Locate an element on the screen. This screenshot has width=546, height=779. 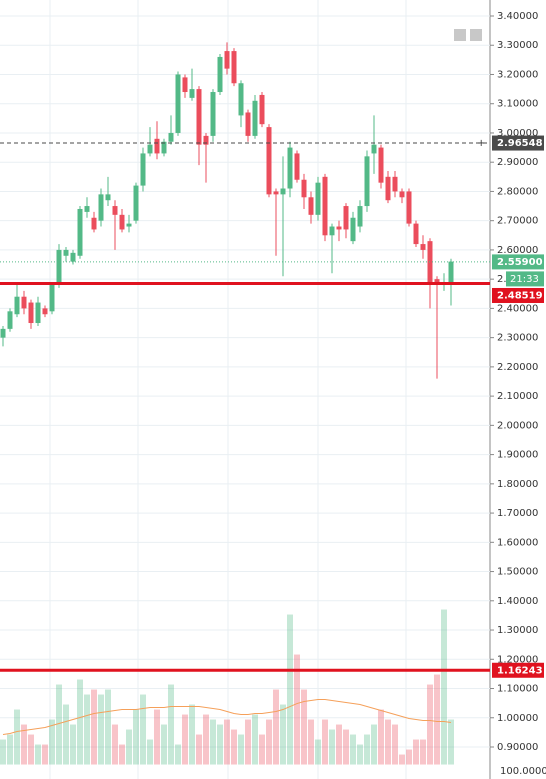
y-tick-label: 2.10000 is located at coordinates (517, 396).